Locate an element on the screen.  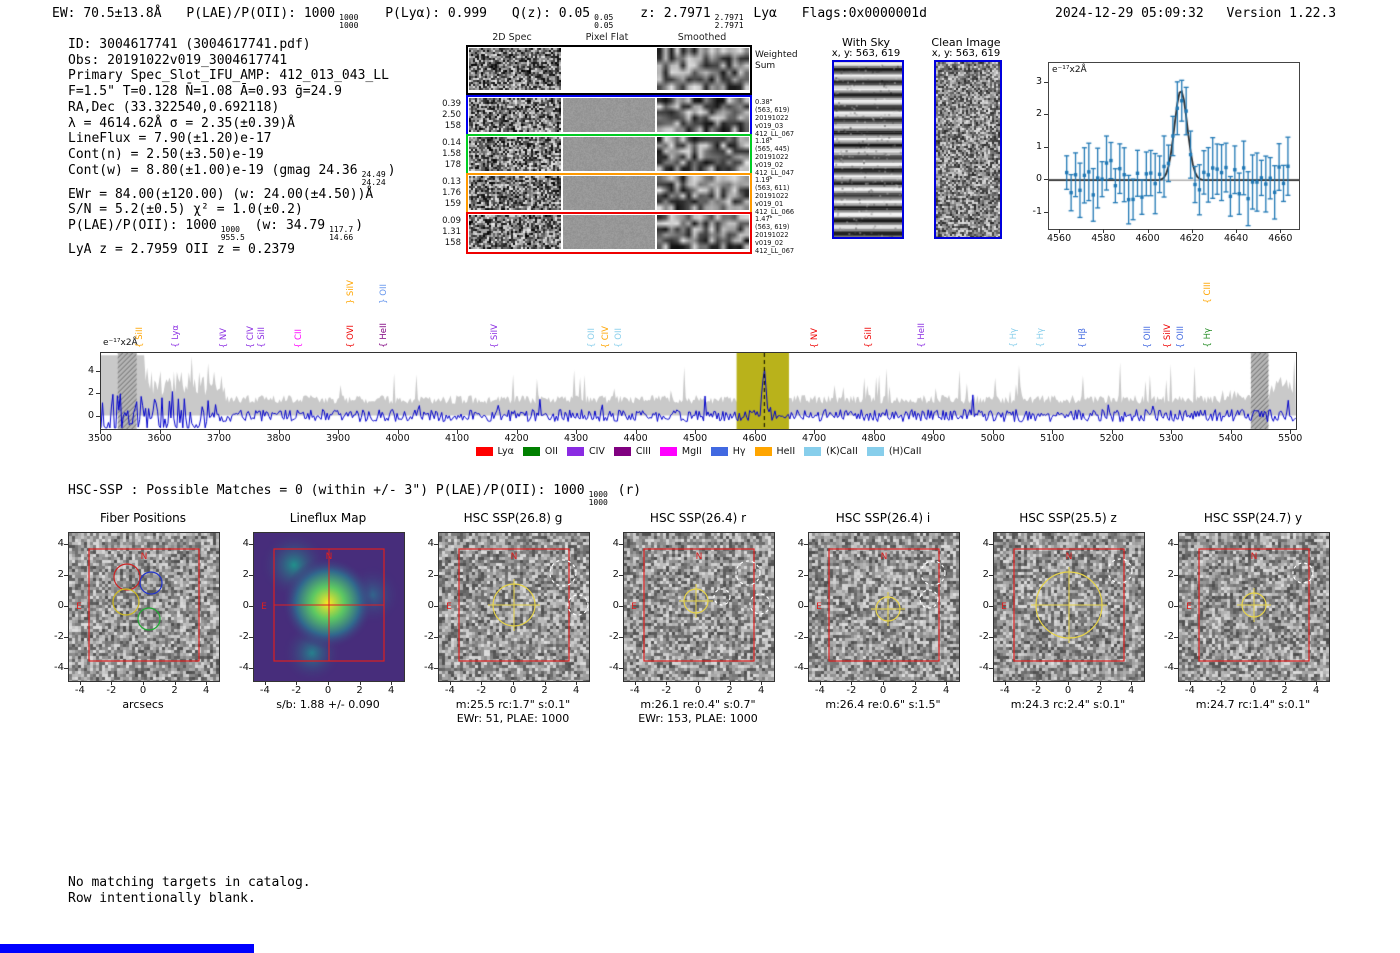
info-line-contn: Cont(n) = 2.50(±3.50)e-19 is located at coordinates (166, 154).